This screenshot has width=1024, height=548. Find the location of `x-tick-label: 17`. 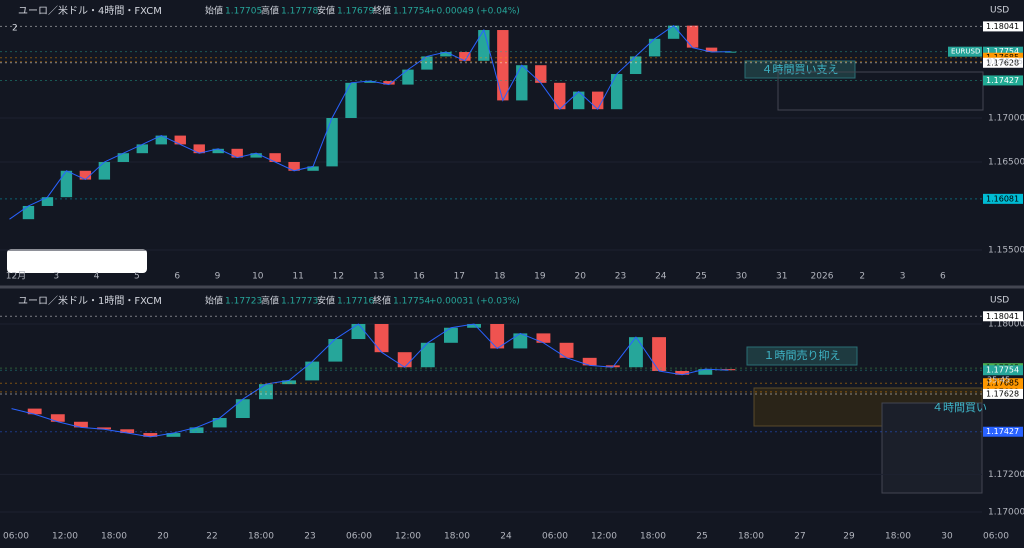

x-tick-label: 17 is located at coordinates (459, 277).